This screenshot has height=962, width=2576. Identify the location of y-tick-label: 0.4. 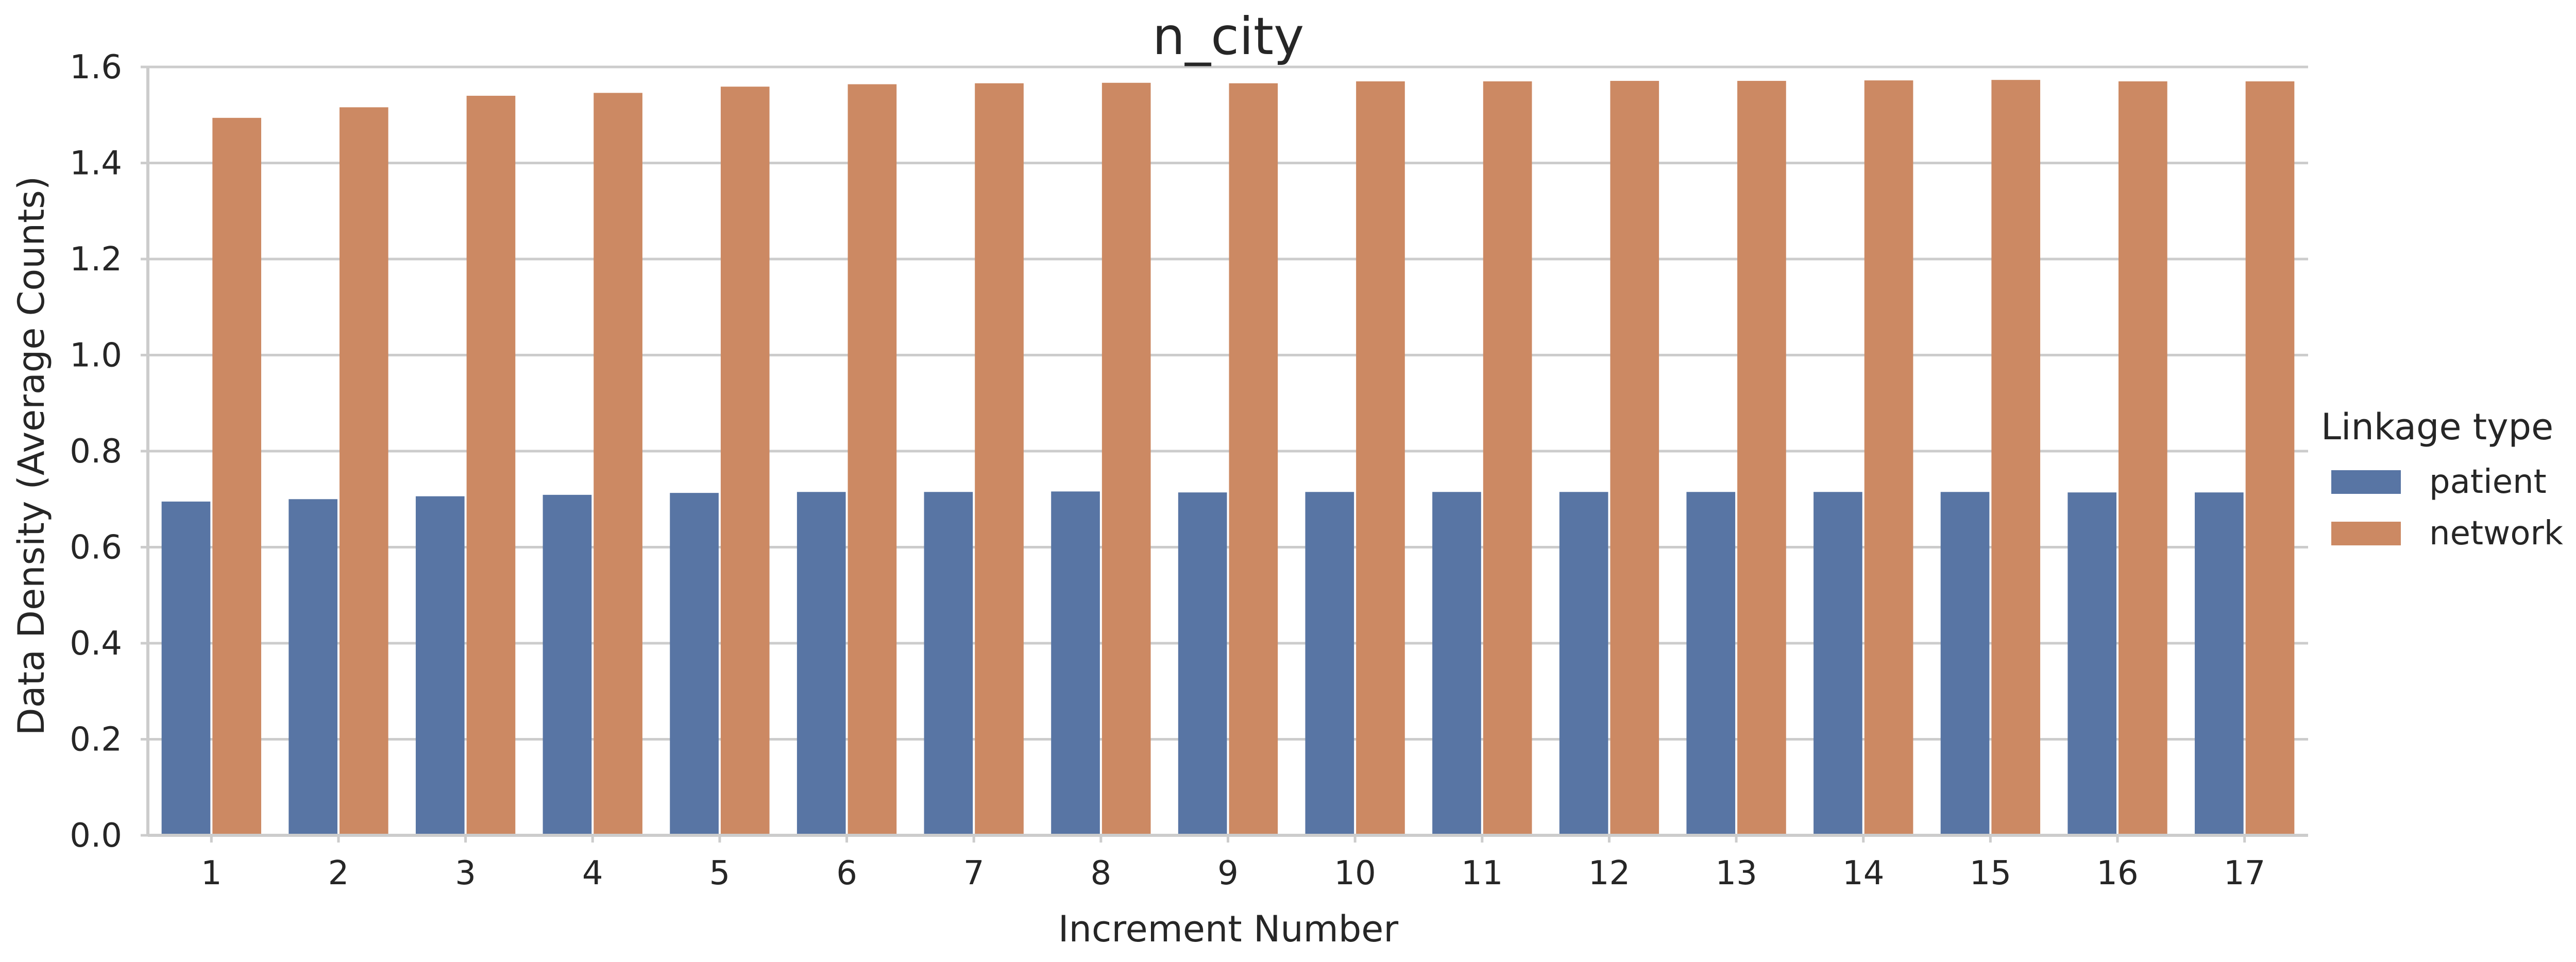
(96, 644).